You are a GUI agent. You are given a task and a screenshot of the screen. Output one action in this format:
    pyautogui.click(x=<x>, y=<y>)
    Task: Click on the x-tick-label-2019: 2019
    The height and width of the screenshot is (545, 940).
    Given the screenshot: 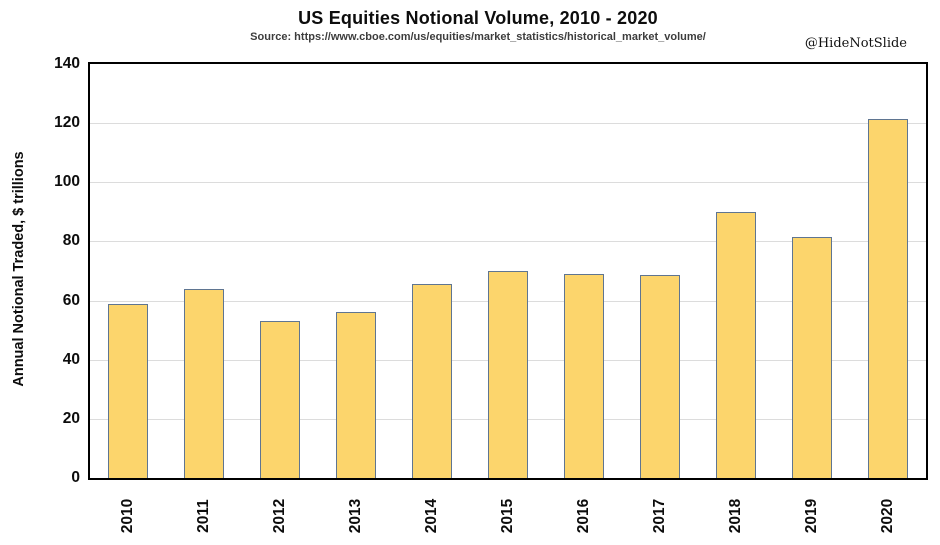 What is the action you would take?
    pyautogui.click(x=811, y=516)
    